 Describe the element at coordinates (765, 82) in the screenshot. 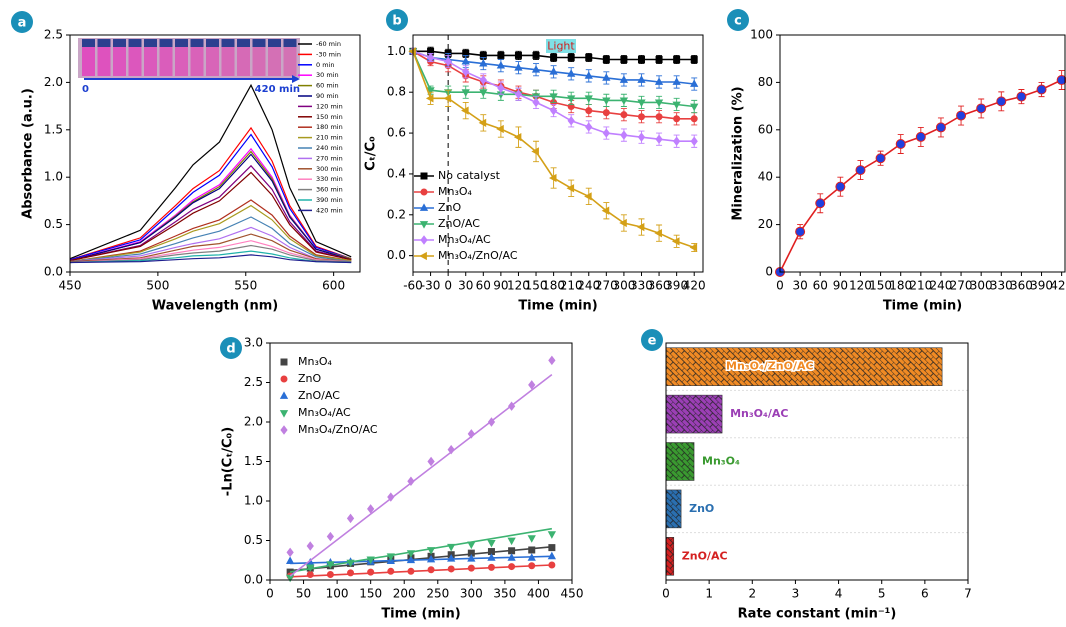

I see `y-tick-label: 80` at that location.